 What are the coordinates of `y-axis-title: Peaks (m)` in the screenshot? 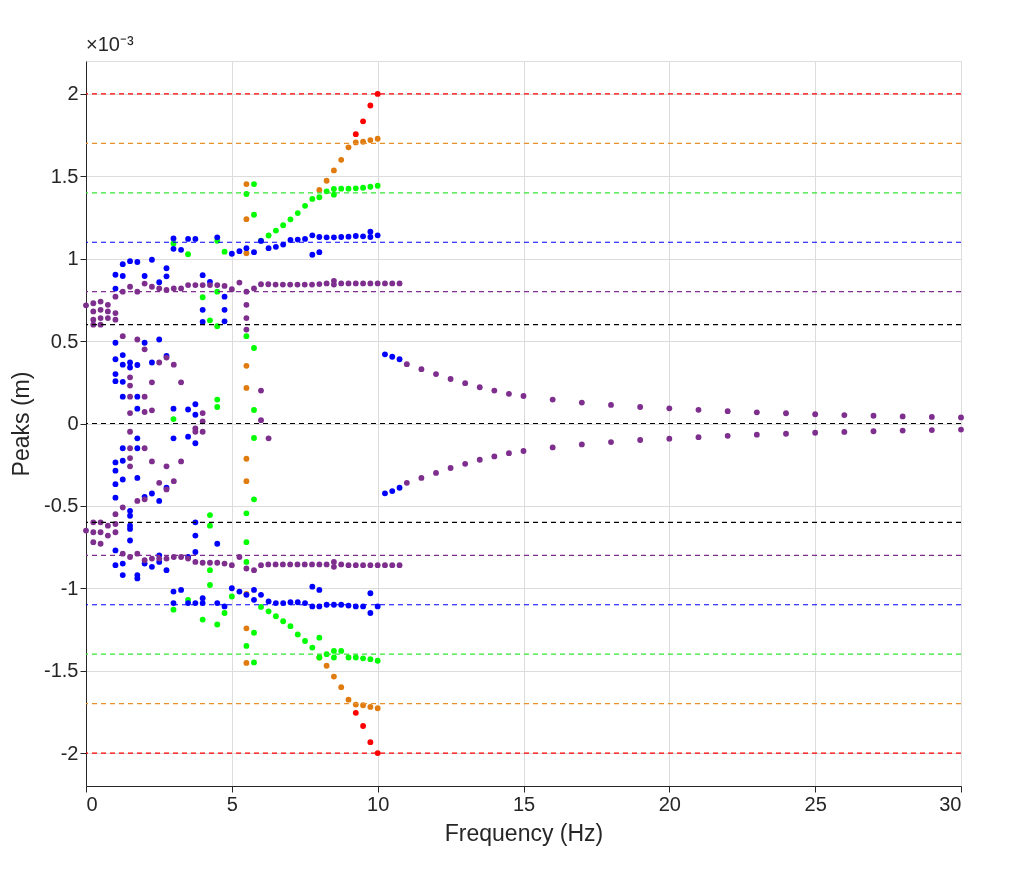 It's located at (21, 424).